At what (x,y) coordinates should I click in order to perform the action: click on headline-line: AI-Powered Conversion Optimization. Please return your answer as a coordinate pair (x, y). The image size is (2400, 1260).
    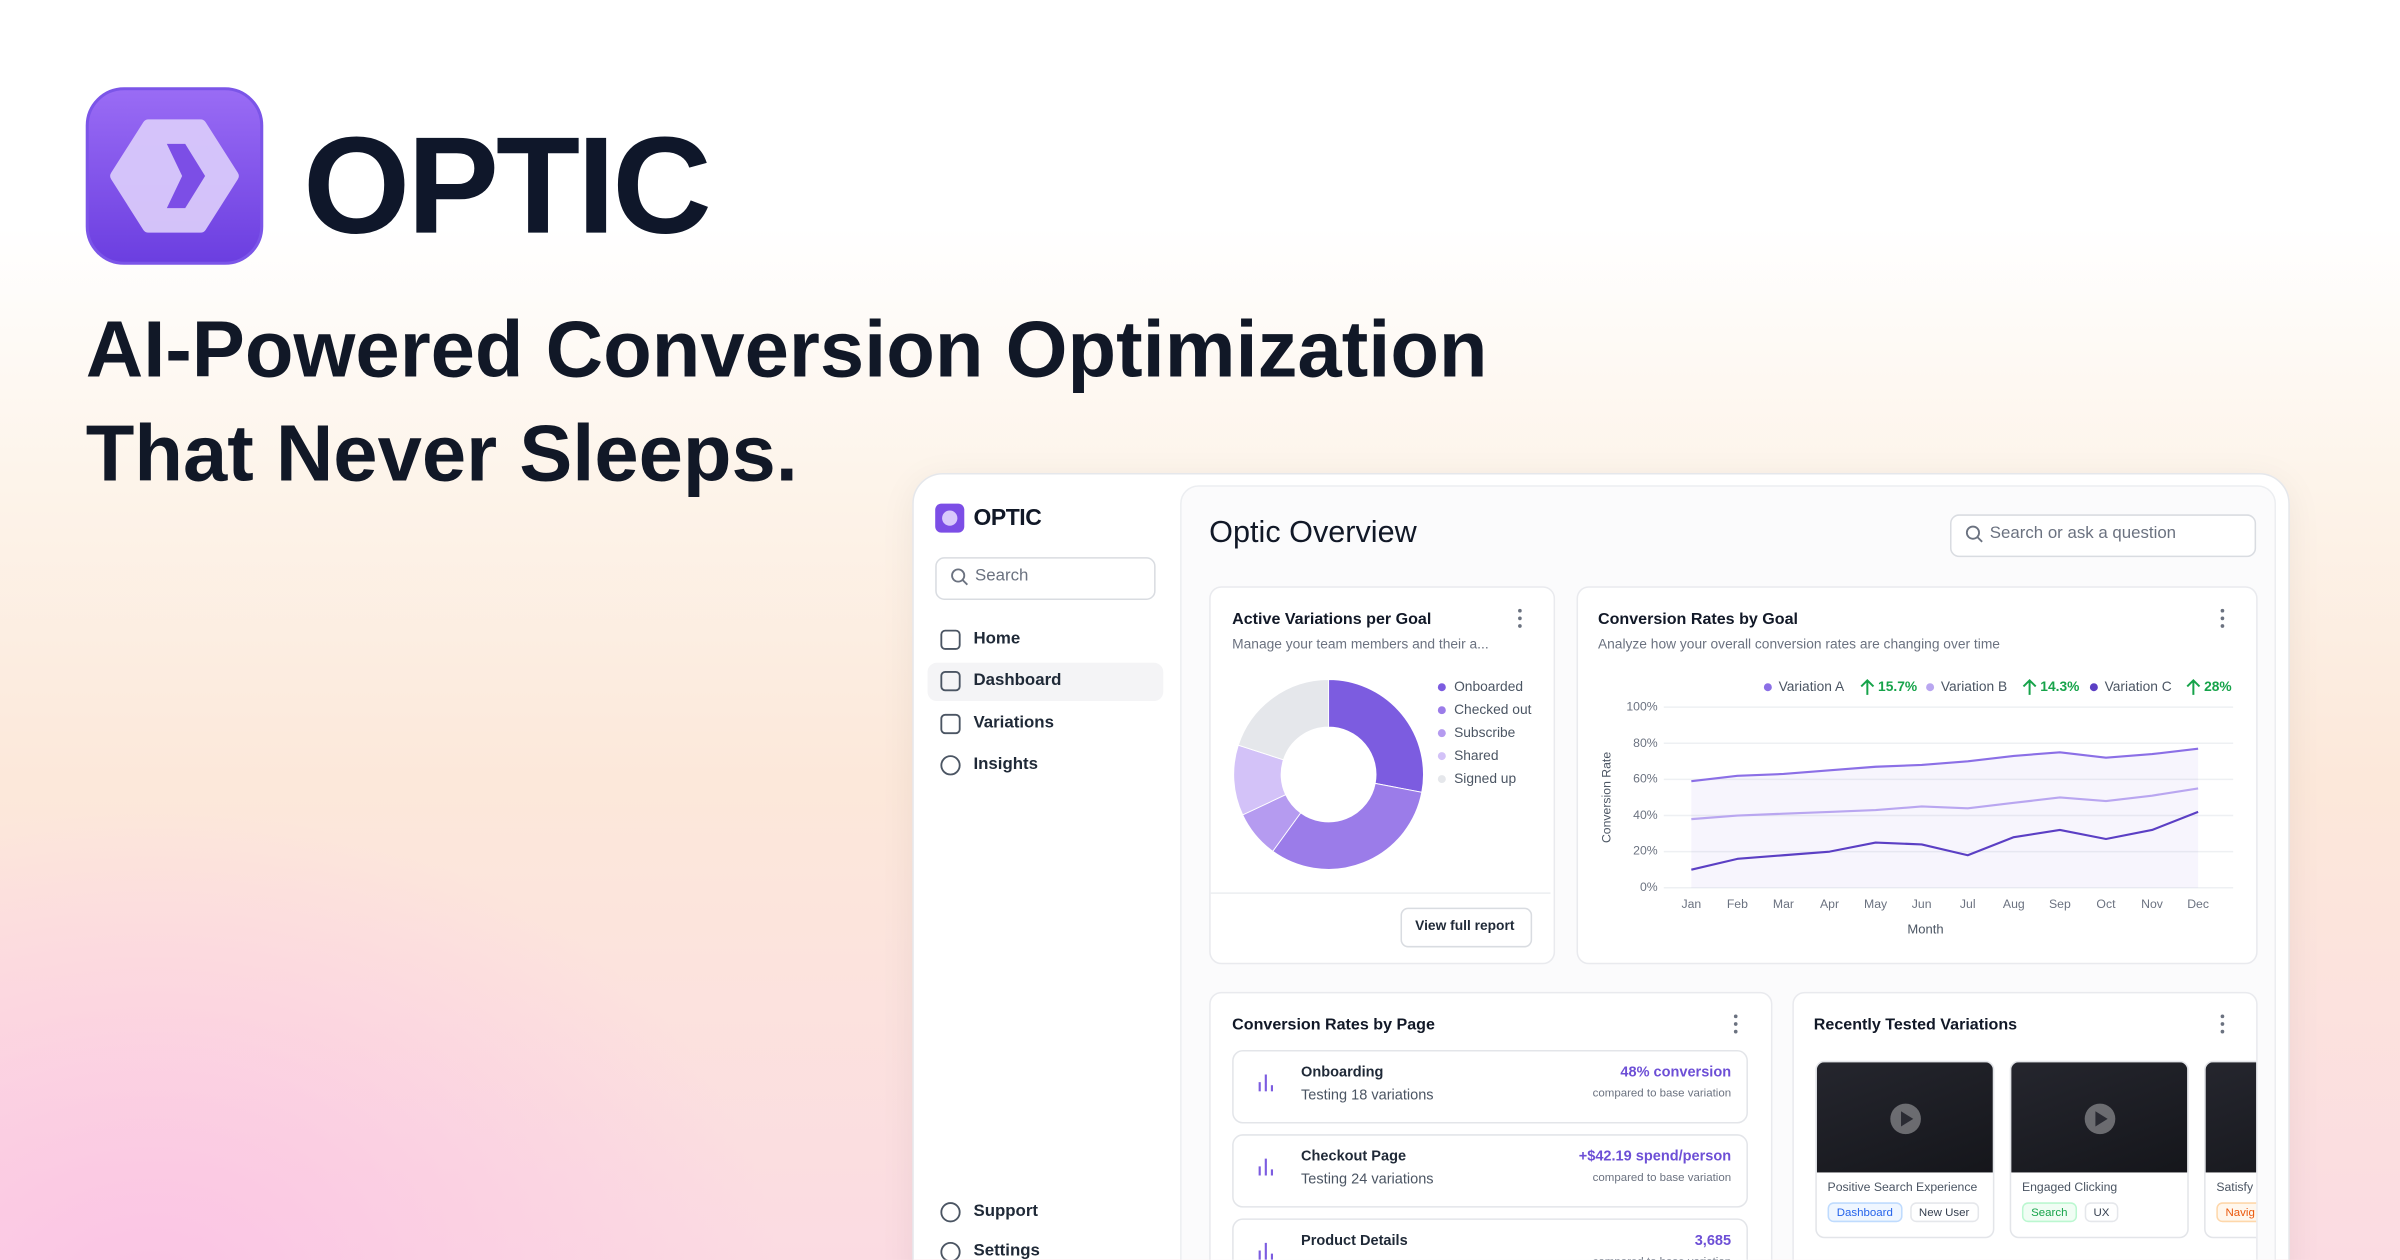
    Looking at the image, I should click on (786, 350).